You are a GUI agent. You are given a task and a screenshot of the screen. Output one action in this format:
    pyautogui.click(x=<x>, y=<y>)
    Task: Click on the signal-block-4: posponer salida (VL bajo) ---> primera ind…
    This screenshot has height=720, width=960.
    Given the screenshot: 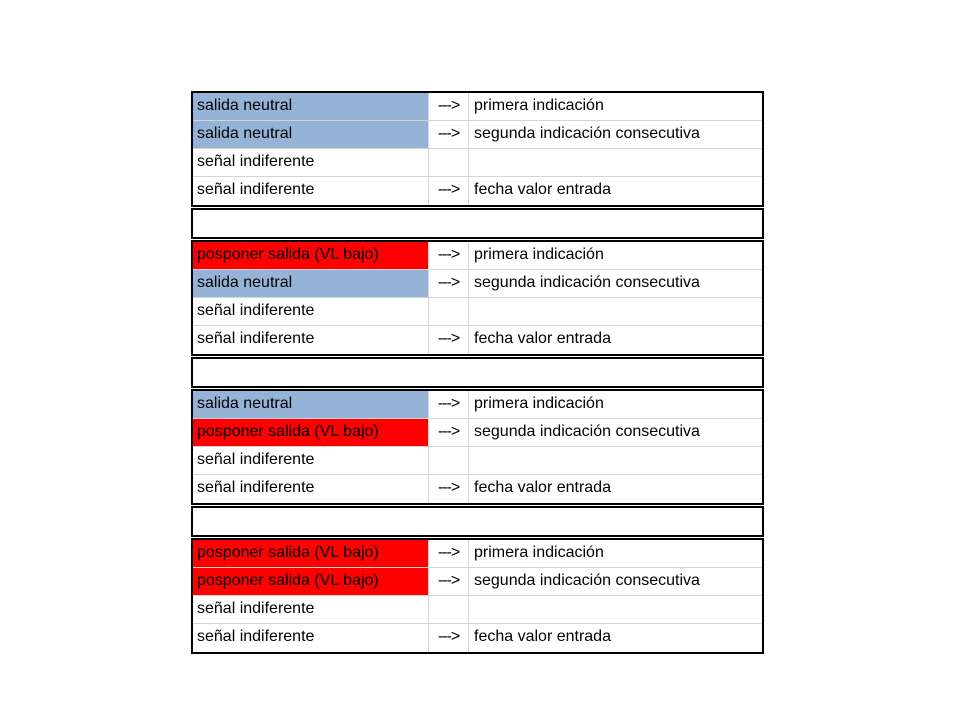 What is the action you would take?
    pyautogui.click(x=477, y=596)
    